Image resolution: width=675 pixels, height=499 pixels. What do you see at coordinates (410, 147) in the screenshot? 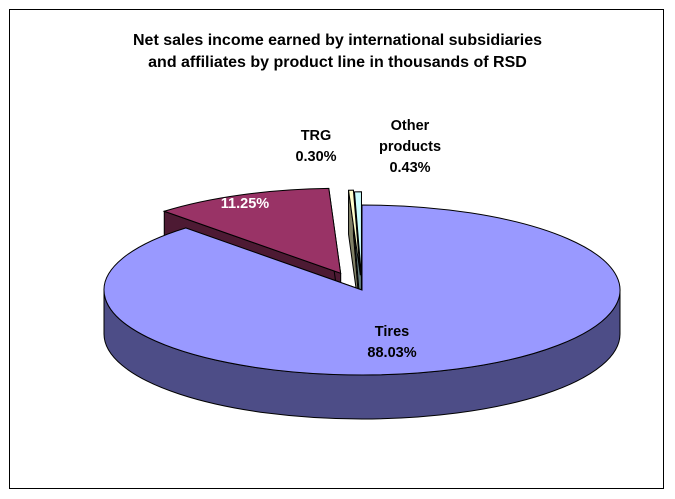
I see `data-label-other-products: Other products 0.43%` at bounding box center [410, 147].